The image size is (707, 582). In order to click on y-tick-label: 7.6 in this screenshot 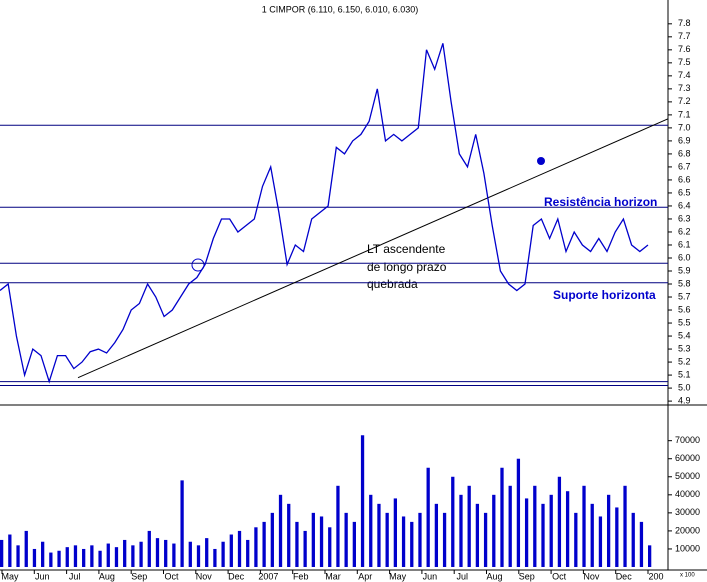, I will do `click(684, 49)`.